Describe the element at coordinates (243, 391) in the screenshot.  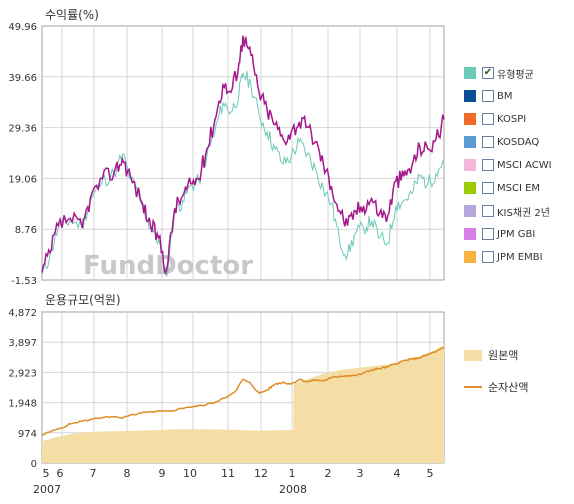
I see `net-asset-line` at that location.